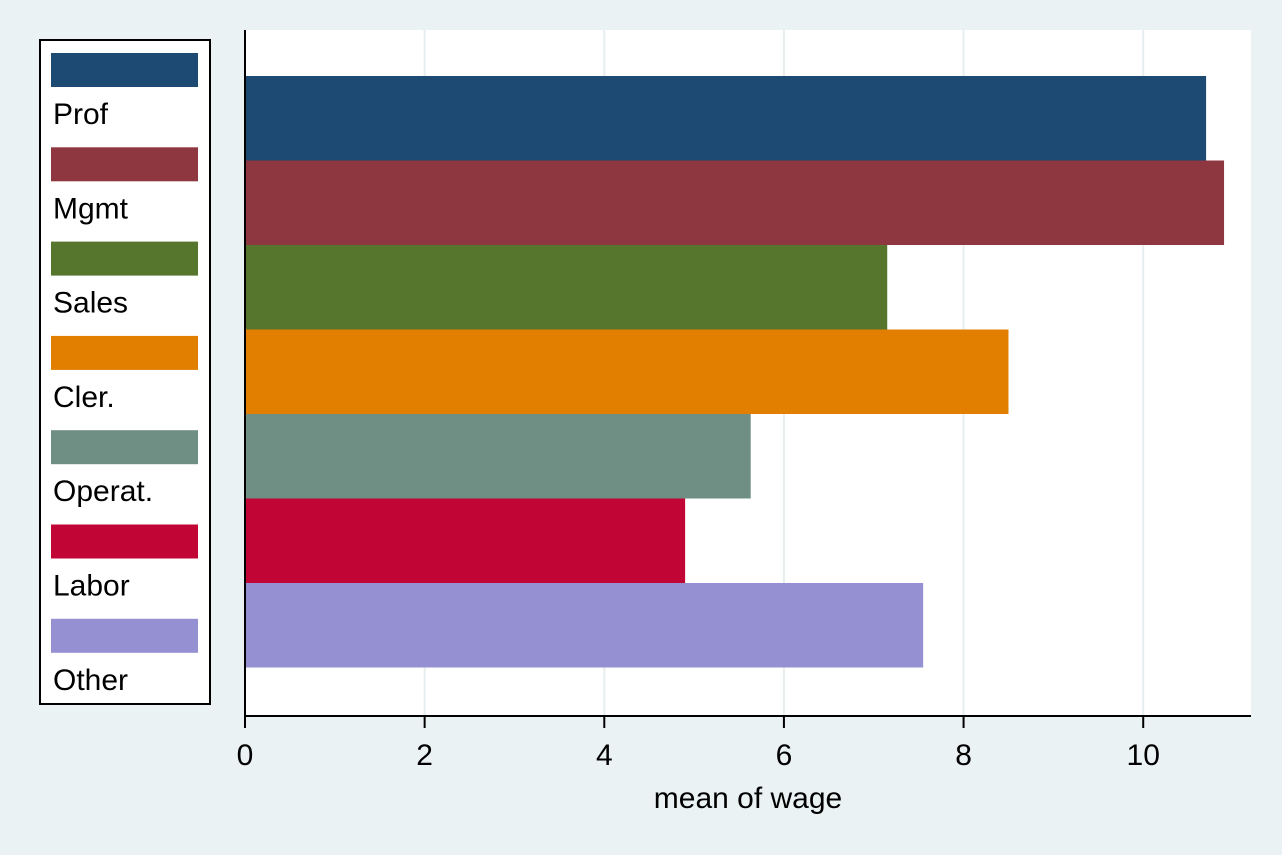  I want to click on x-tick-label: 10, so click(1143, 755).